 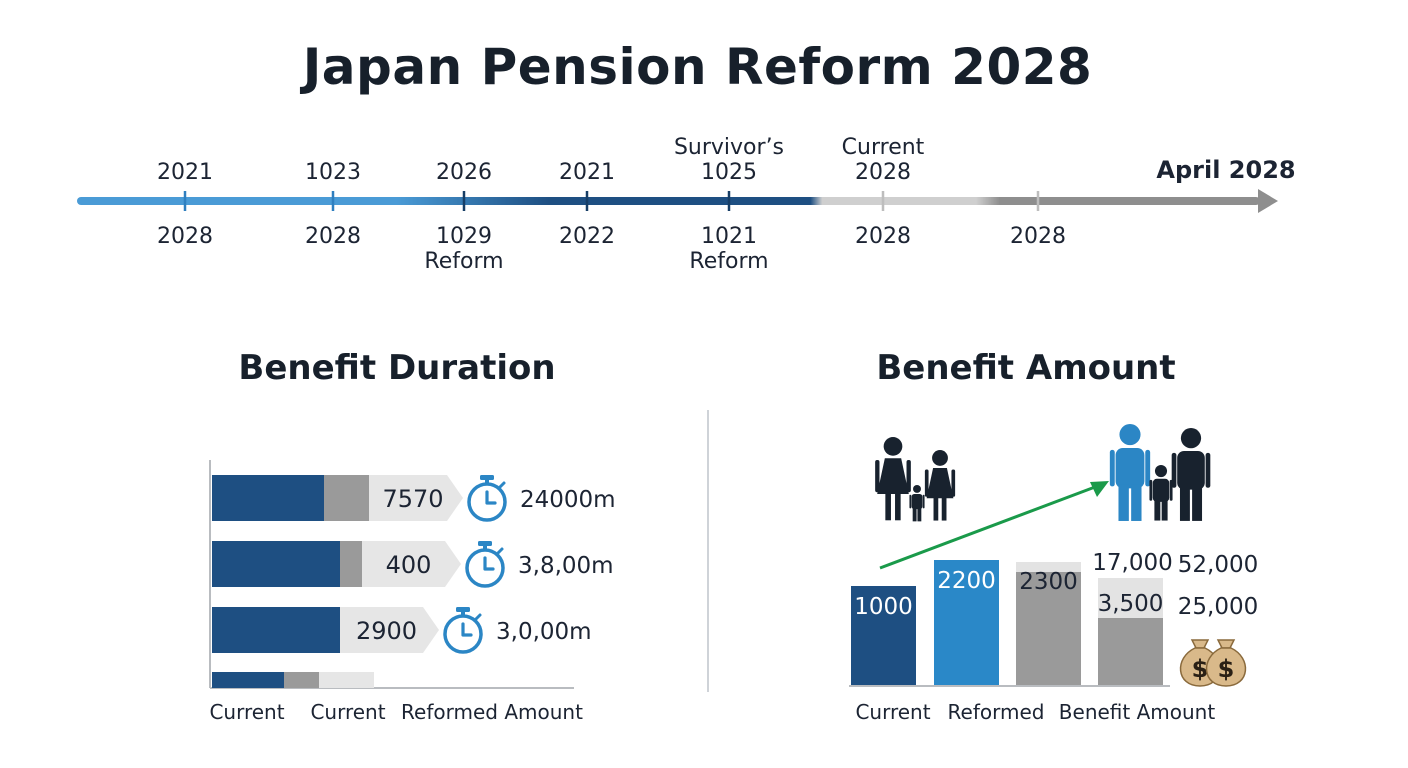 I want to click on timeline-end-label: April 2028, so click(x=1225, y=170).